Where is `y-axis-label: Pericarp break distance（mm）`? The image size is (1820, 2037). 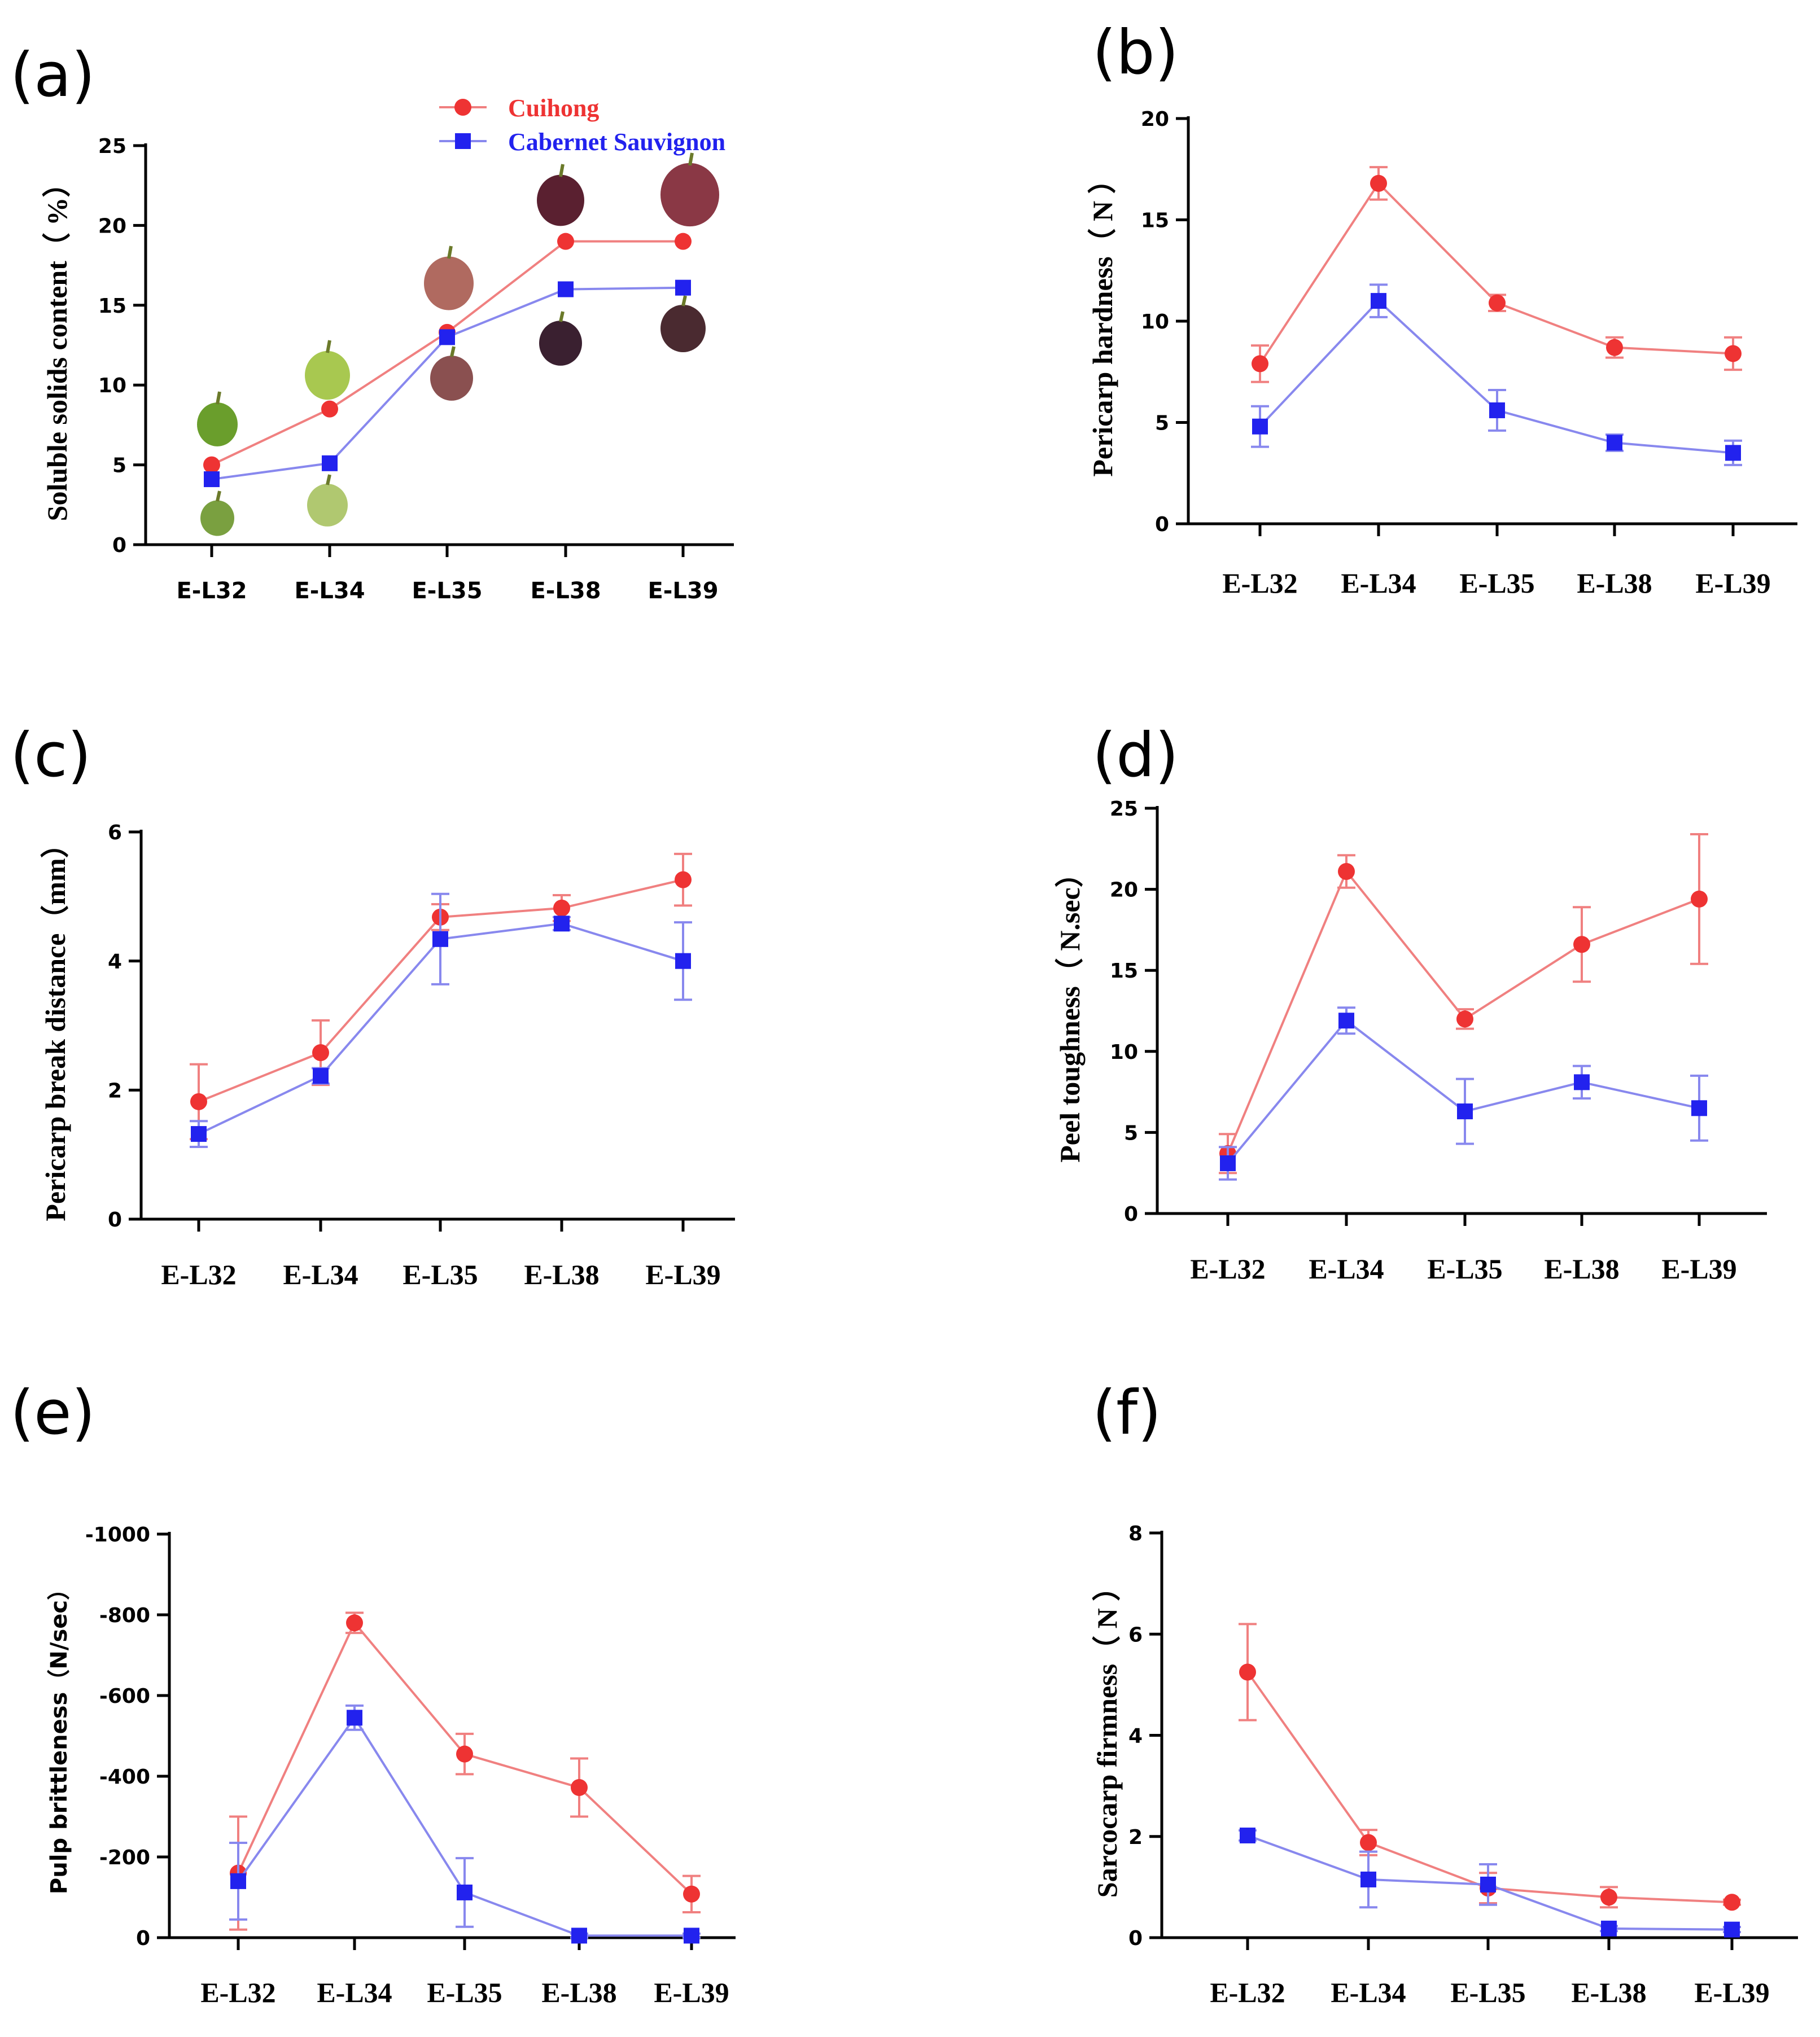
y-axis-label: Pericarp break distance（mm） is located at coordinates (56, 1025).